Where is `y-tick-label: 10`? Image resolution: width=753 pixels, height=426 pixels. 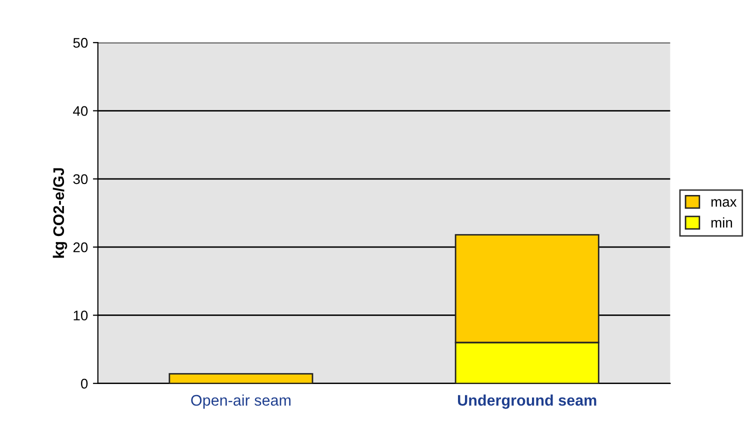 y-tick-label: 10 is located at coordinates (81, 315).